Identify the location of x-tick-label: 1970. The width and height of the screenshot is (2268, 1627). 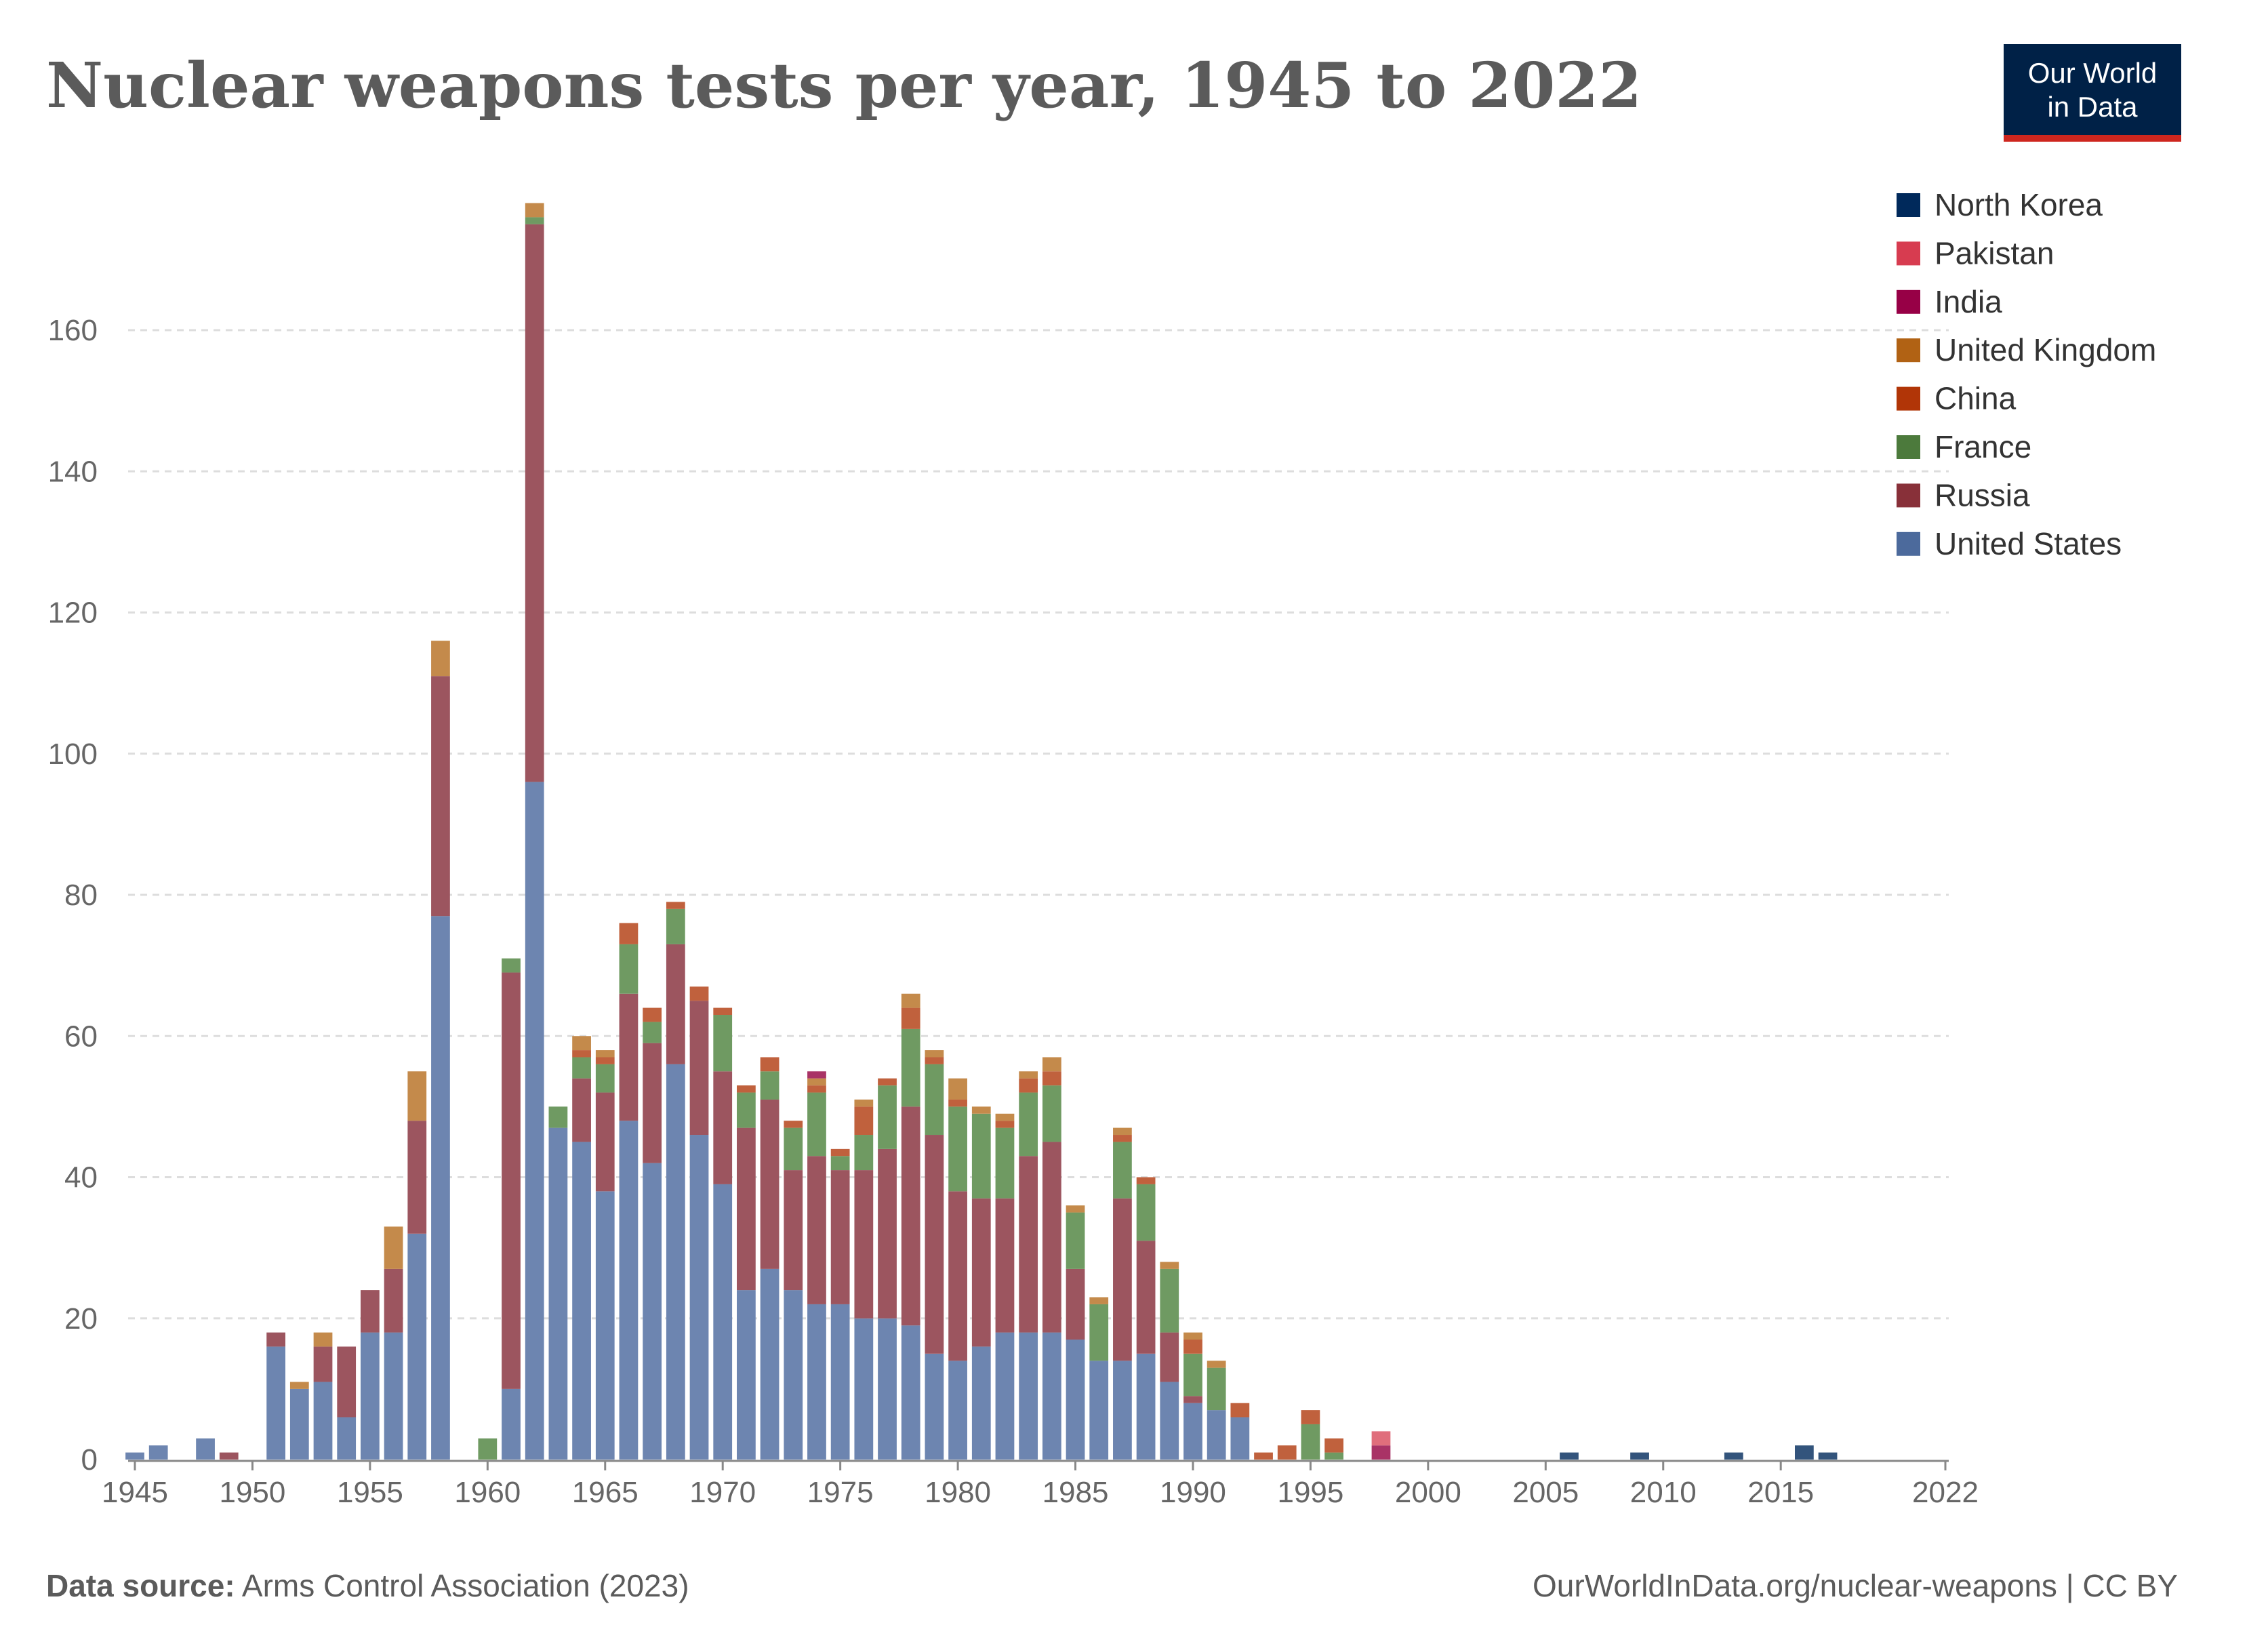
(722, 1492).